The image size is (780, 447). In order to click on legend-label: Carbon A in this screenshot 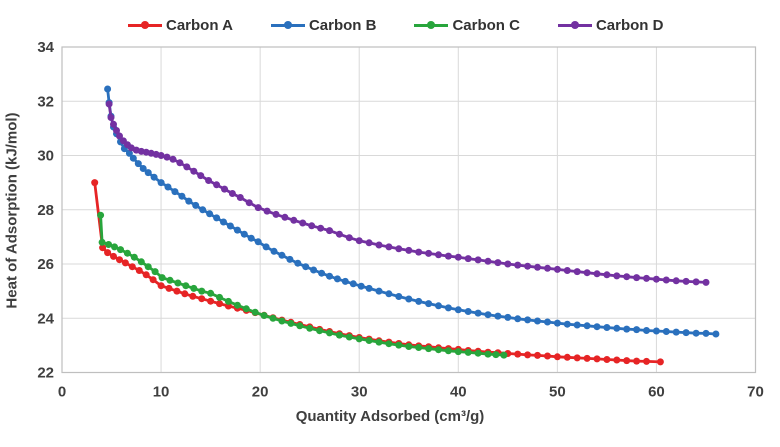, I will do `click(199, 25)`.